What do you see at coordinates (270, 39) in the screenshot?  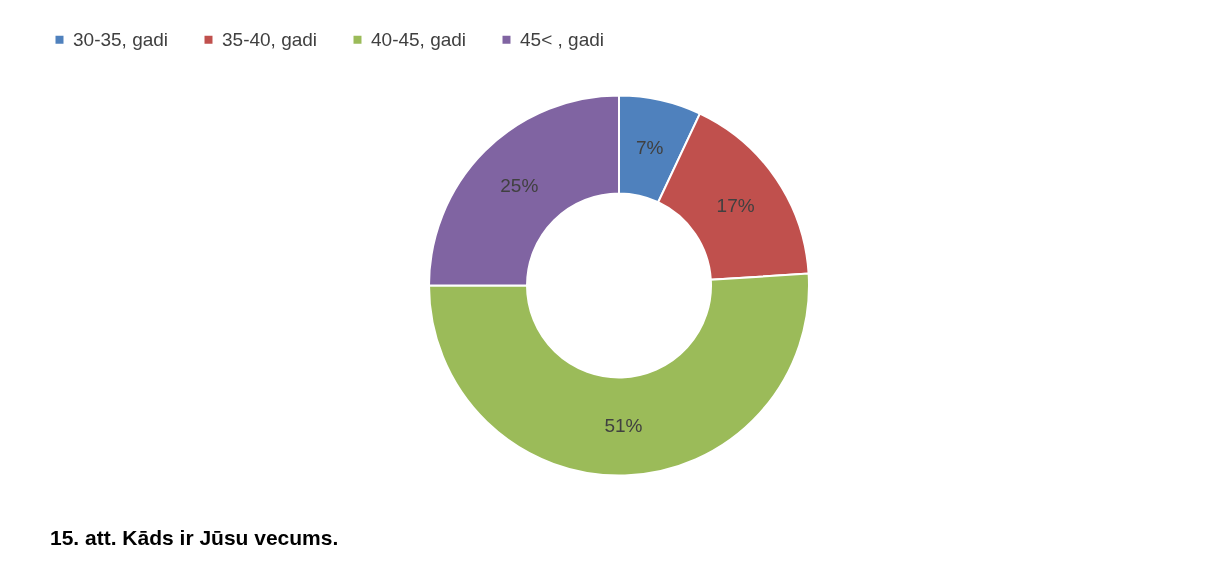 I see `legend-label: 35-40, gadi` at bounding box center [270, 39].